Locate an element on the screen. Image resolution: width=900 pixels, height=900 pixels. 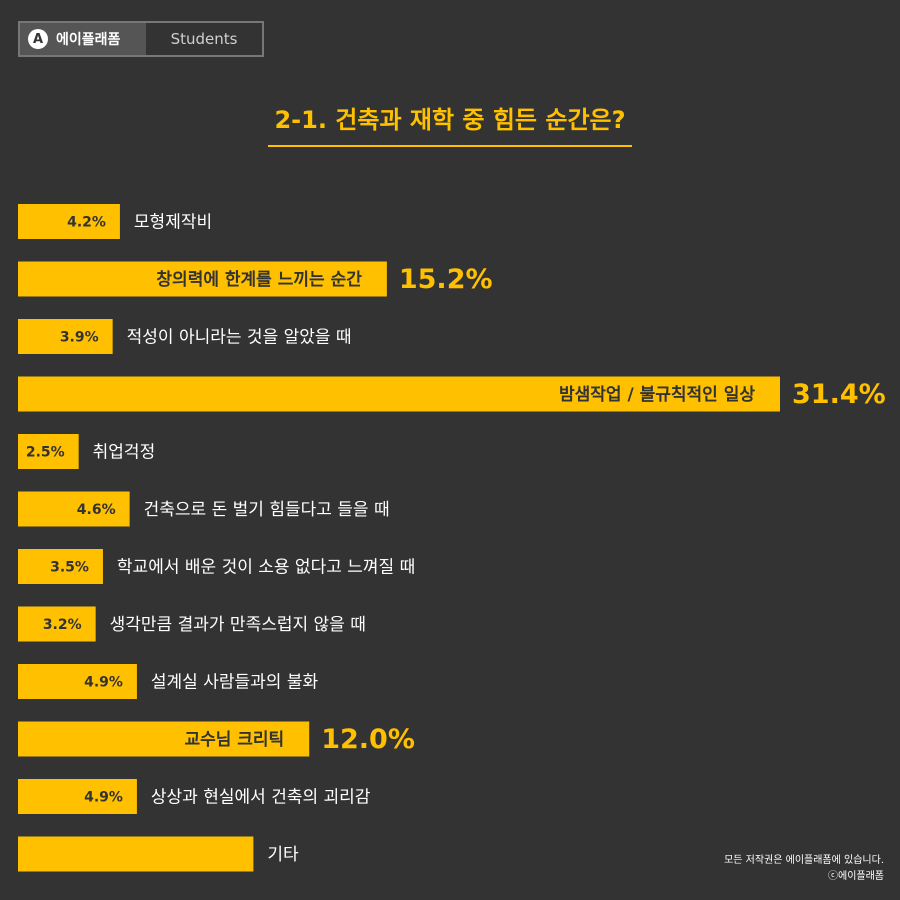
value-label: 15.2% is located at coordinates (446, 279).